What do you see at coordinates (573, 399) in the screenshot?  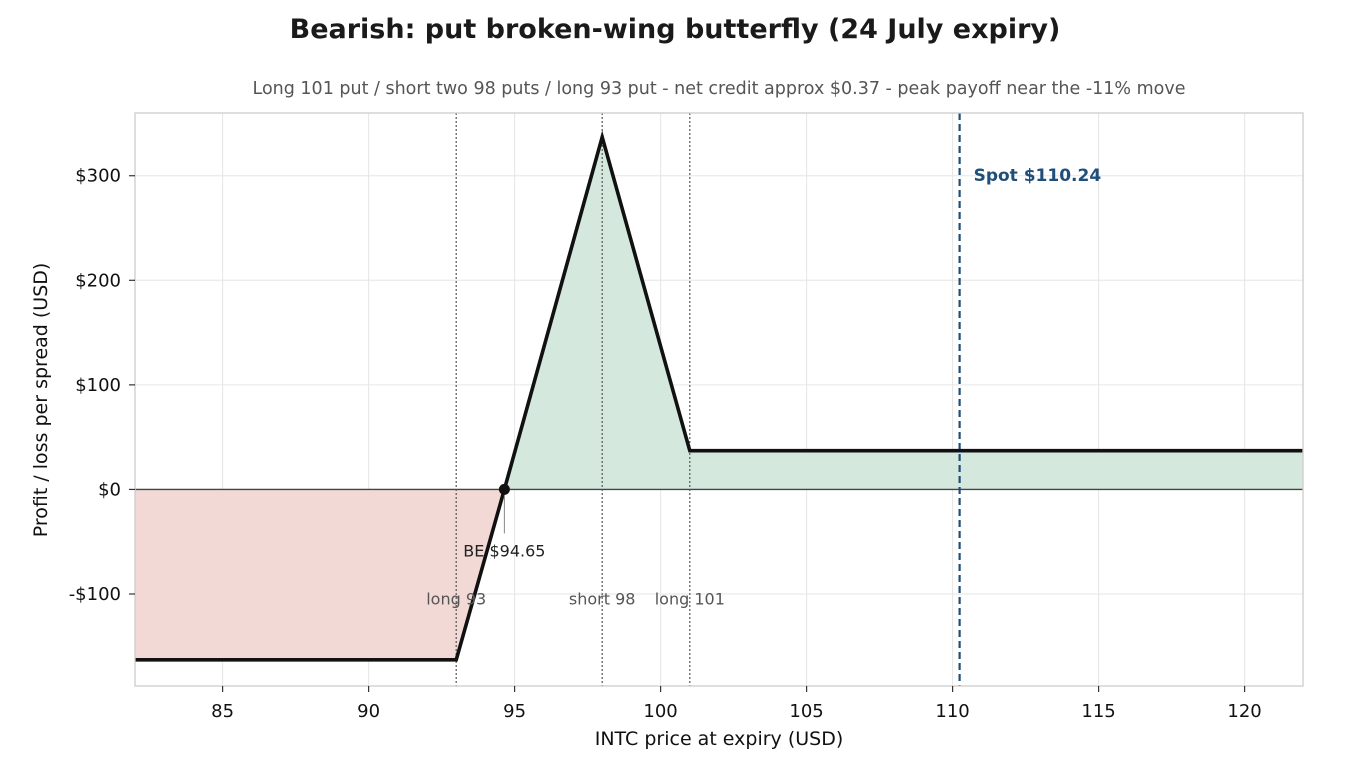 I see `strike-lines` at bounding box center [573, 399].